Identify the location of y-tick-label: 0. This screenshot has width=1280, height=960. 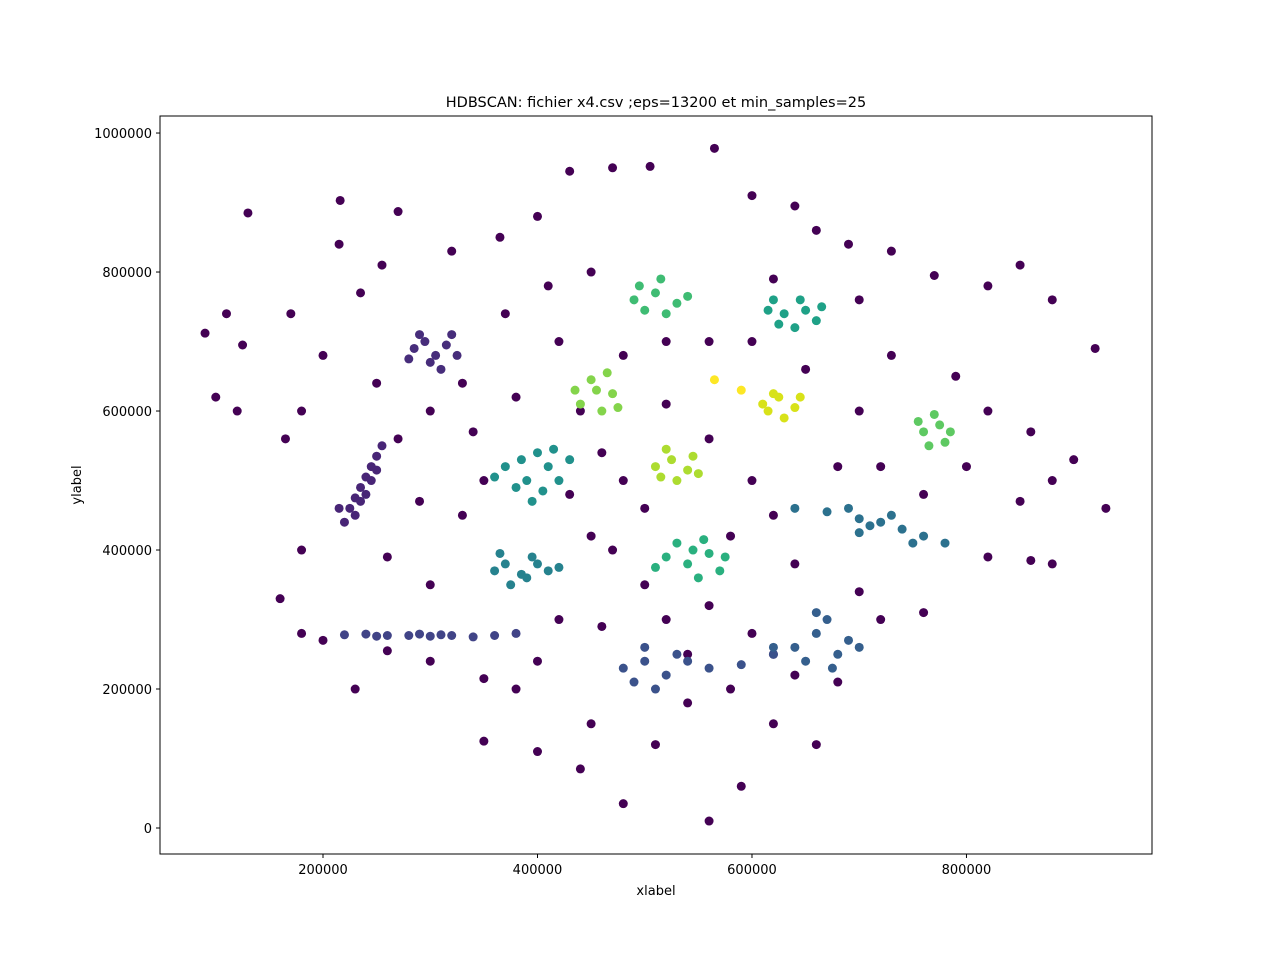
(148, 829).